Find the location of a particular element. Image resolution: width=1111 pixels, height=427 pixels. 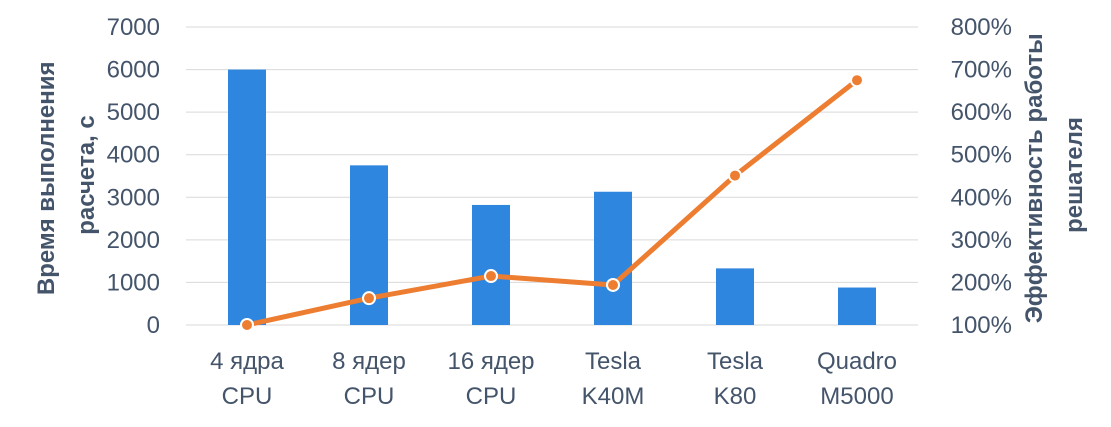

category-label-line: 4 ядра is located at coordinates (247, 361).